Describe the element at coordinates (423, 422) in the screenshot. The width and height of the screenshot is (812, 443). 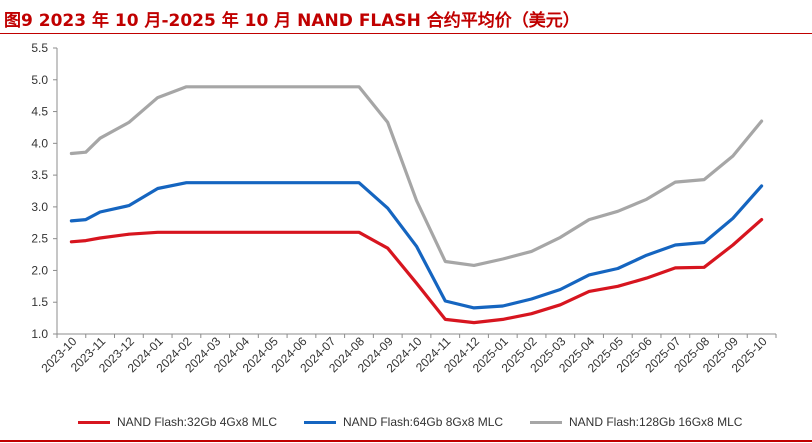
I see `legend-label-64gb: NAND Flash:64Gb 8Gx8 MLC` at that location.